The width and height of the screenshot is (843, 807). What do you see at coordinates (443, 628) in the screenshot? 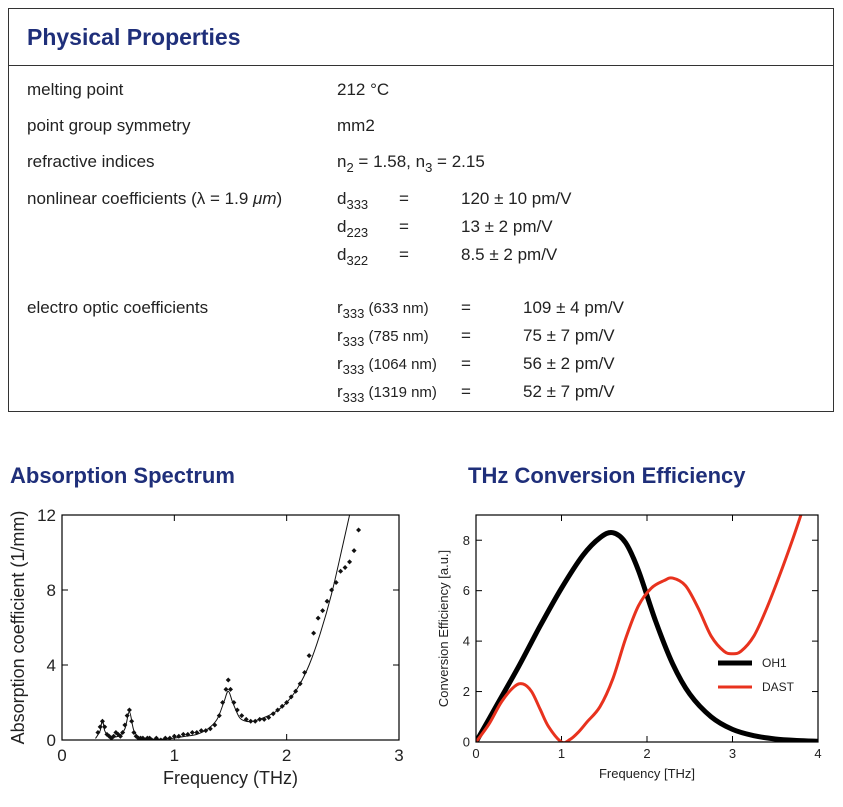
I see `y-axis-label: Conversion Efficiency [a.u.]` at bounding box center [443, 628].